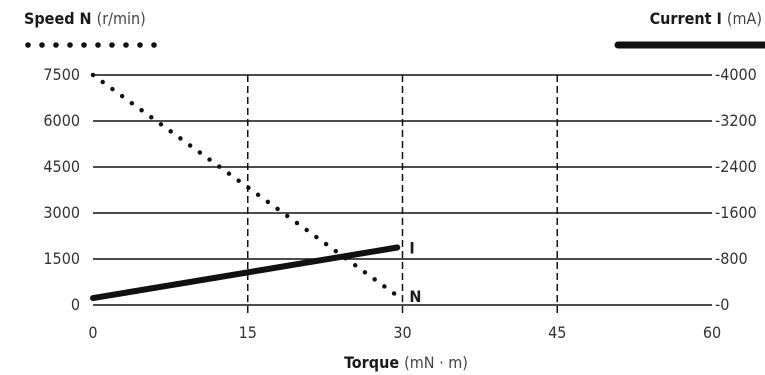  What do you see at coordinates (736, 120) in the screenshot?
I see `y-right-tick-label: -3200` at bounding box center [736, 120].